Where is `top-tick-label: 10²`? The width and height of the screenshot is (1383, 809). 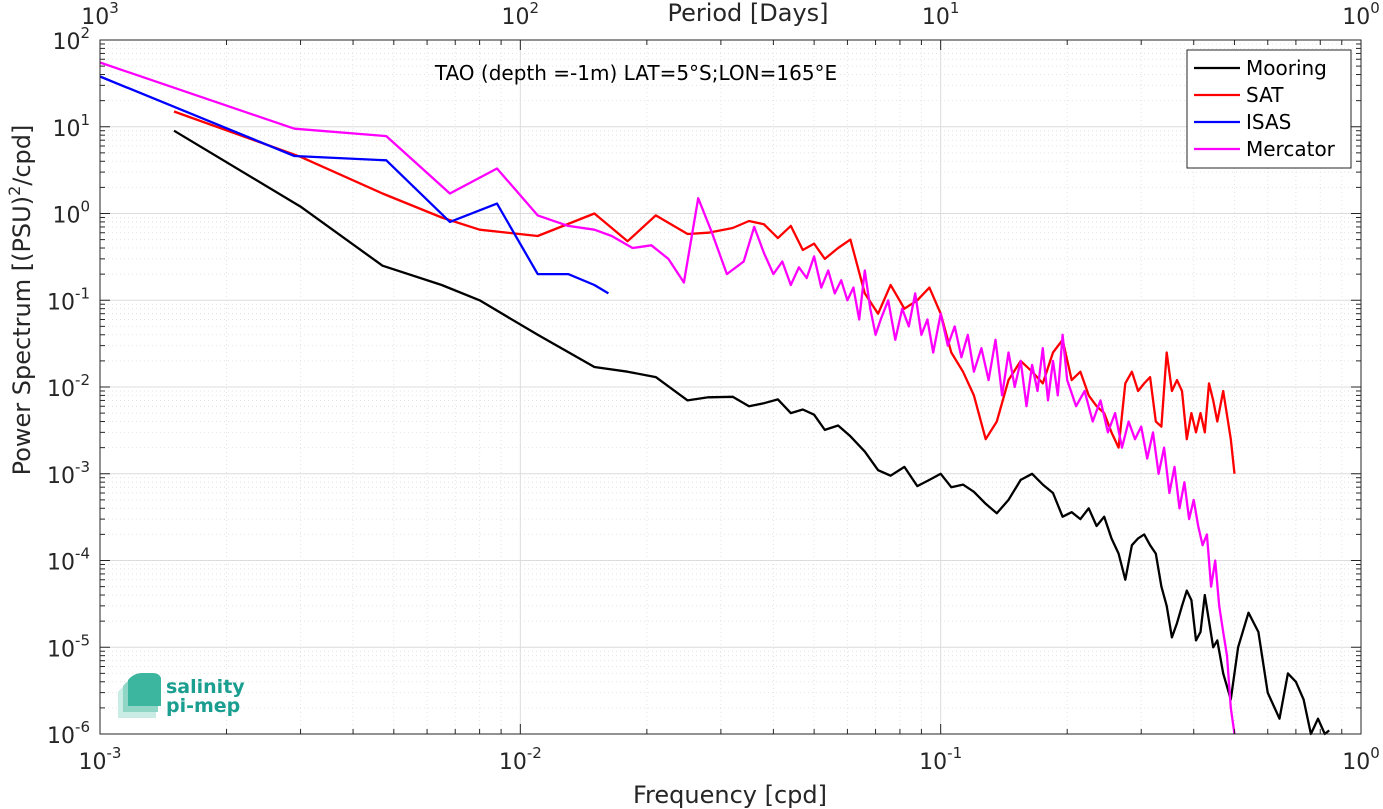 top-tick-label: 10² is located at coordinates (521, 15).